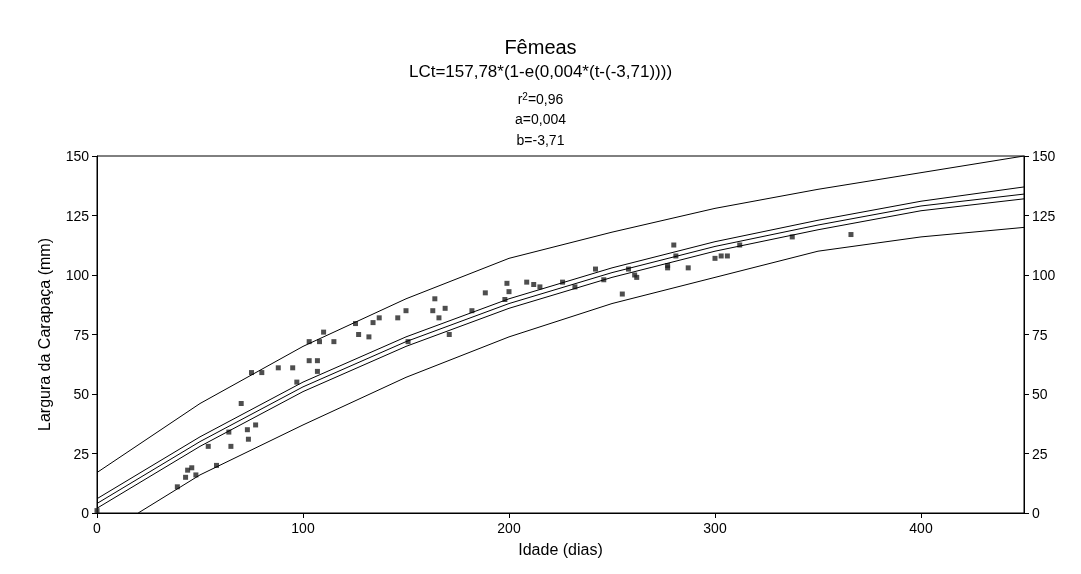  Describe the element at coordinates (1044, 215) in the screenshot. I see `y2-tick-label: 125` at that location.